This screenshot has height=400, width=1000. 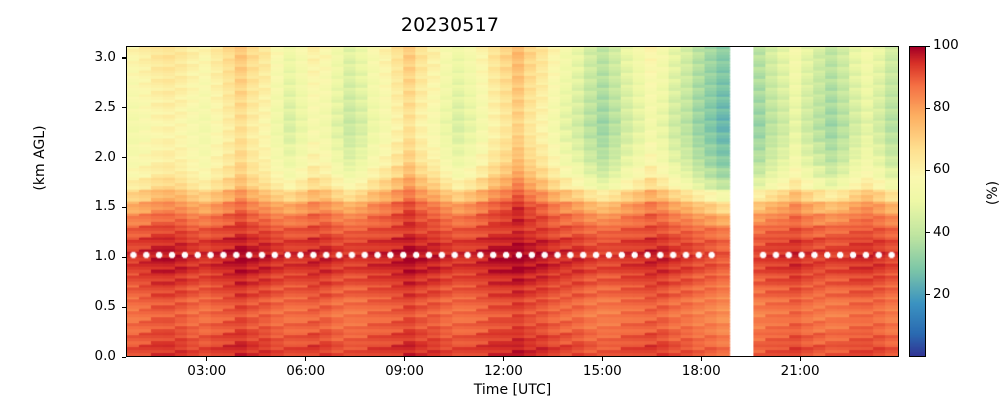 What do you see at coordinates (306, 371) in the screenshot?
I see `x-tick-label: 06:00` at bounding box center [306, 371].